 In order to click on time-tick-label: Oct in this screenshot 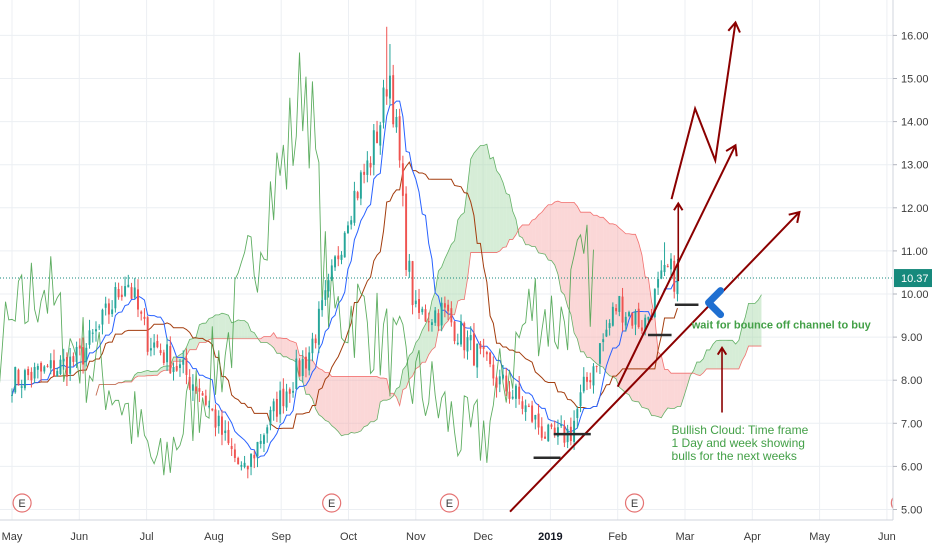, I will do `click(348, 537)`.